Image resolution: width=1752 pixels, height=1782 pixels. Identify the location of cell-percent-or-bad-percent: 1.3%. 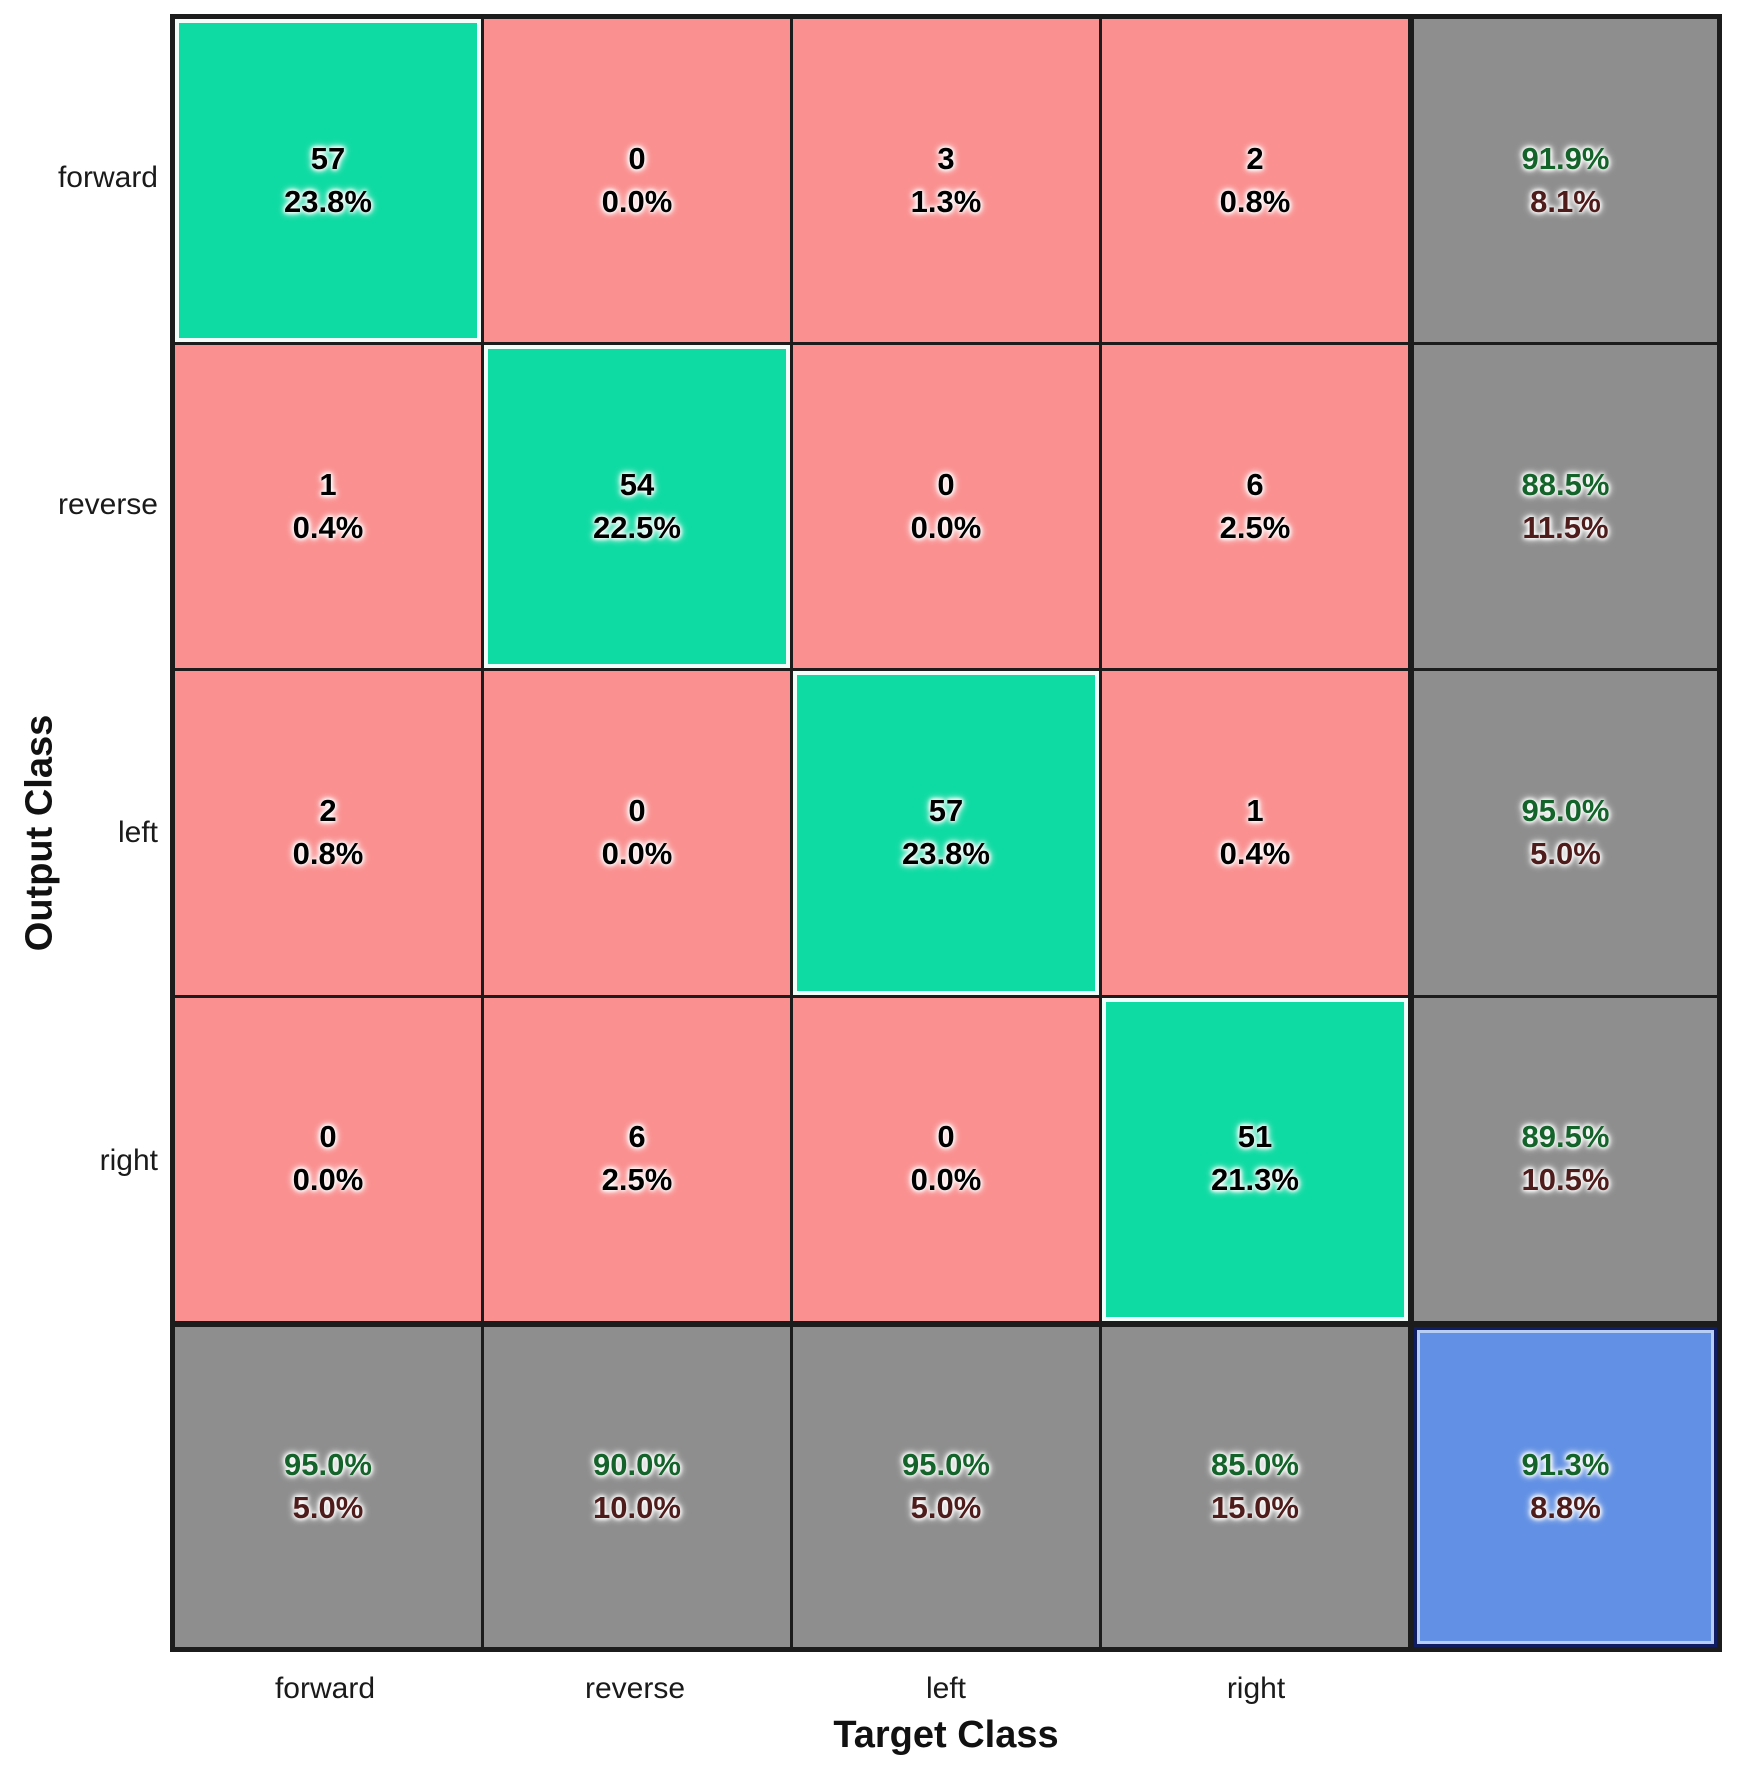
(946, 201).